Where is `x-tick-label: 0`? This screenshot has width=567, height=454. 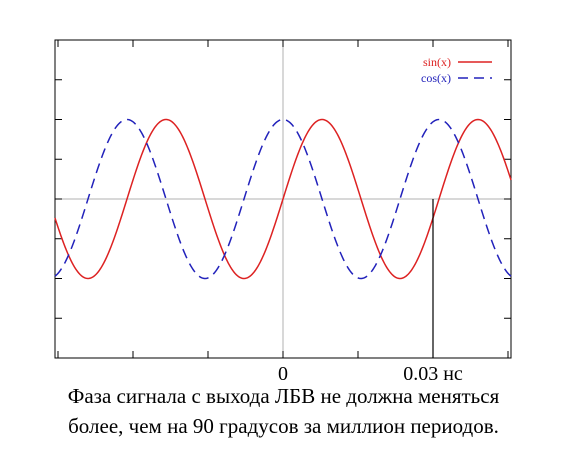
x-tick-label: 0 is located at coordinates (283, 374).